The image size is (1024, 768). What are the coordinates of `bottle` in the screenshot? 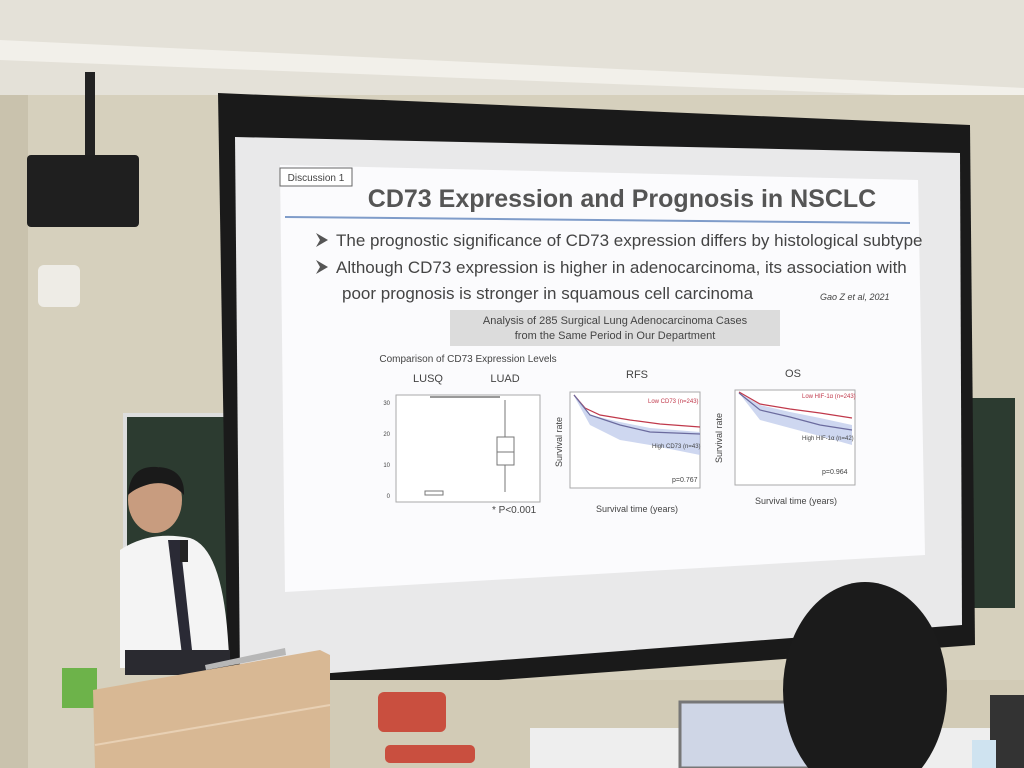 It's located at (984, 754).